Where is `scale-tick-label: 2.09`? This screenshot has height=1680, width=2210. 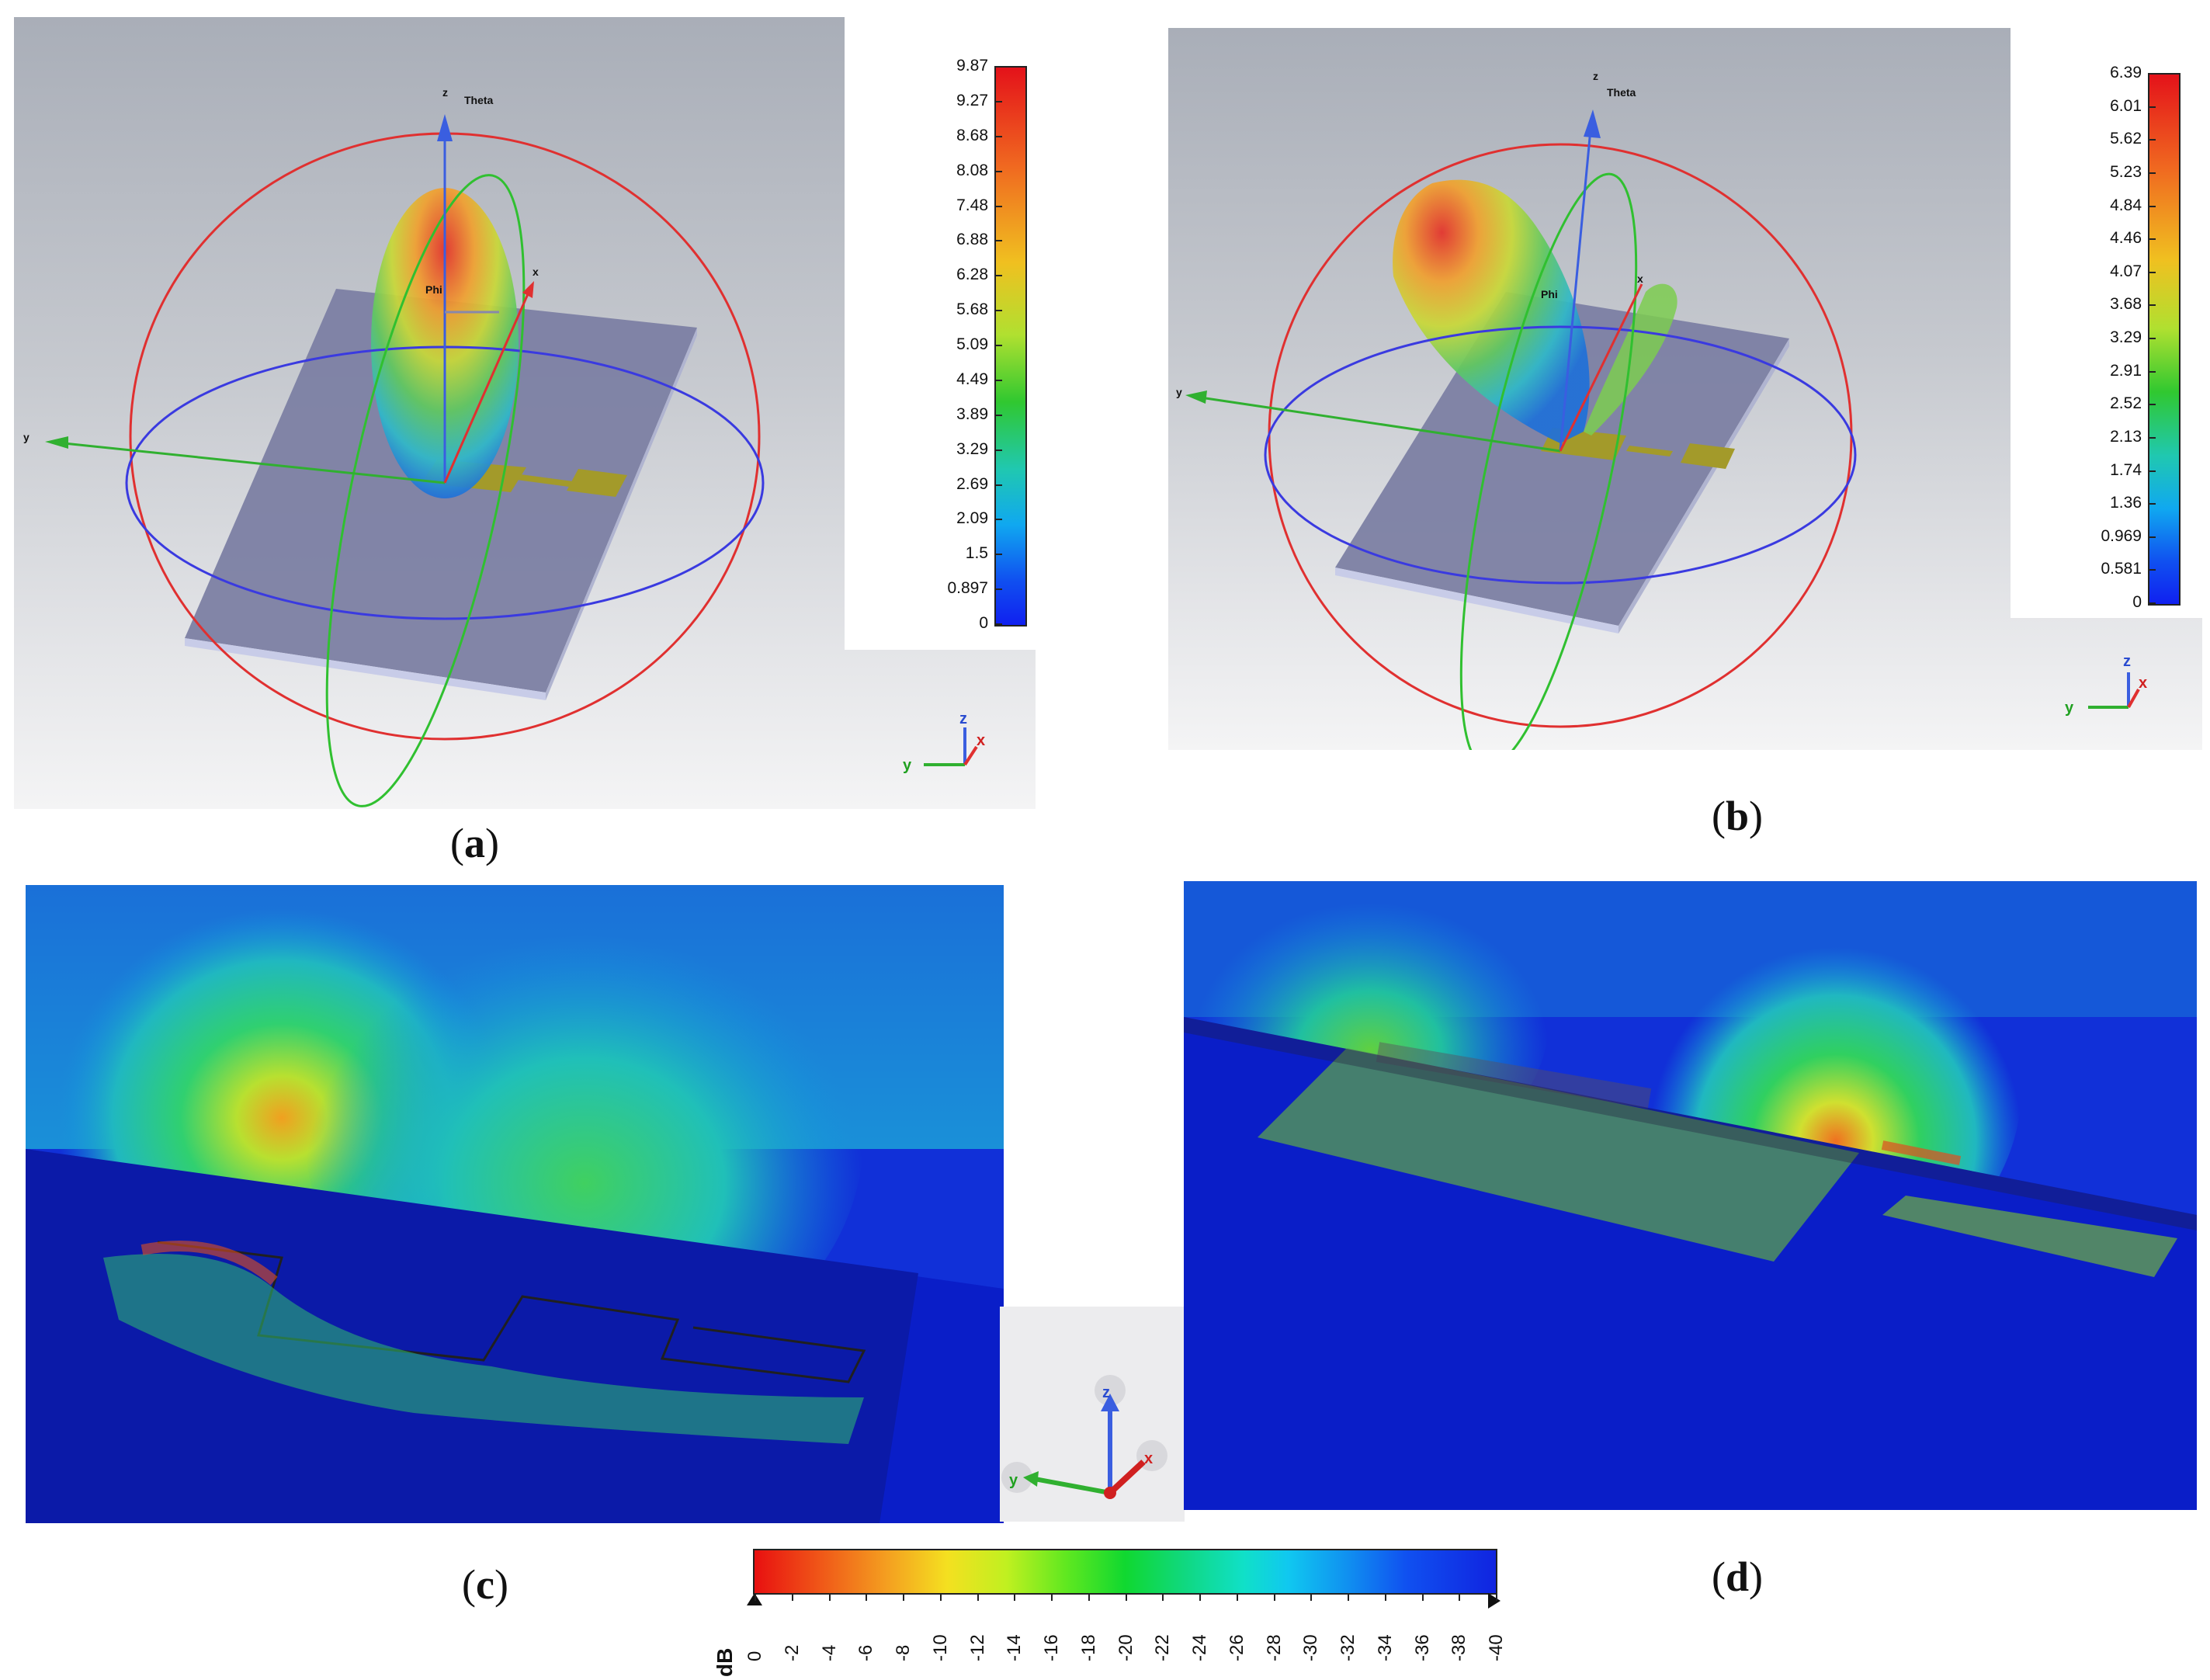 scale-tick-label: 2.09 is located at coordinates (972, 518).